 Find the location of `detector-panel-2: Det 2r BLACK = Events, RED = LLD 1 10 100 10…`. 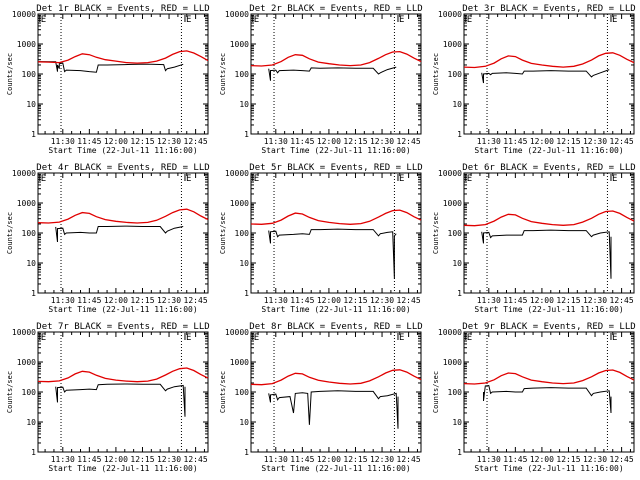

detector-panel-2: Det 2r BLACK = Events, RED = LLD 1 10 100 10… is located at coordinates (321, 79).